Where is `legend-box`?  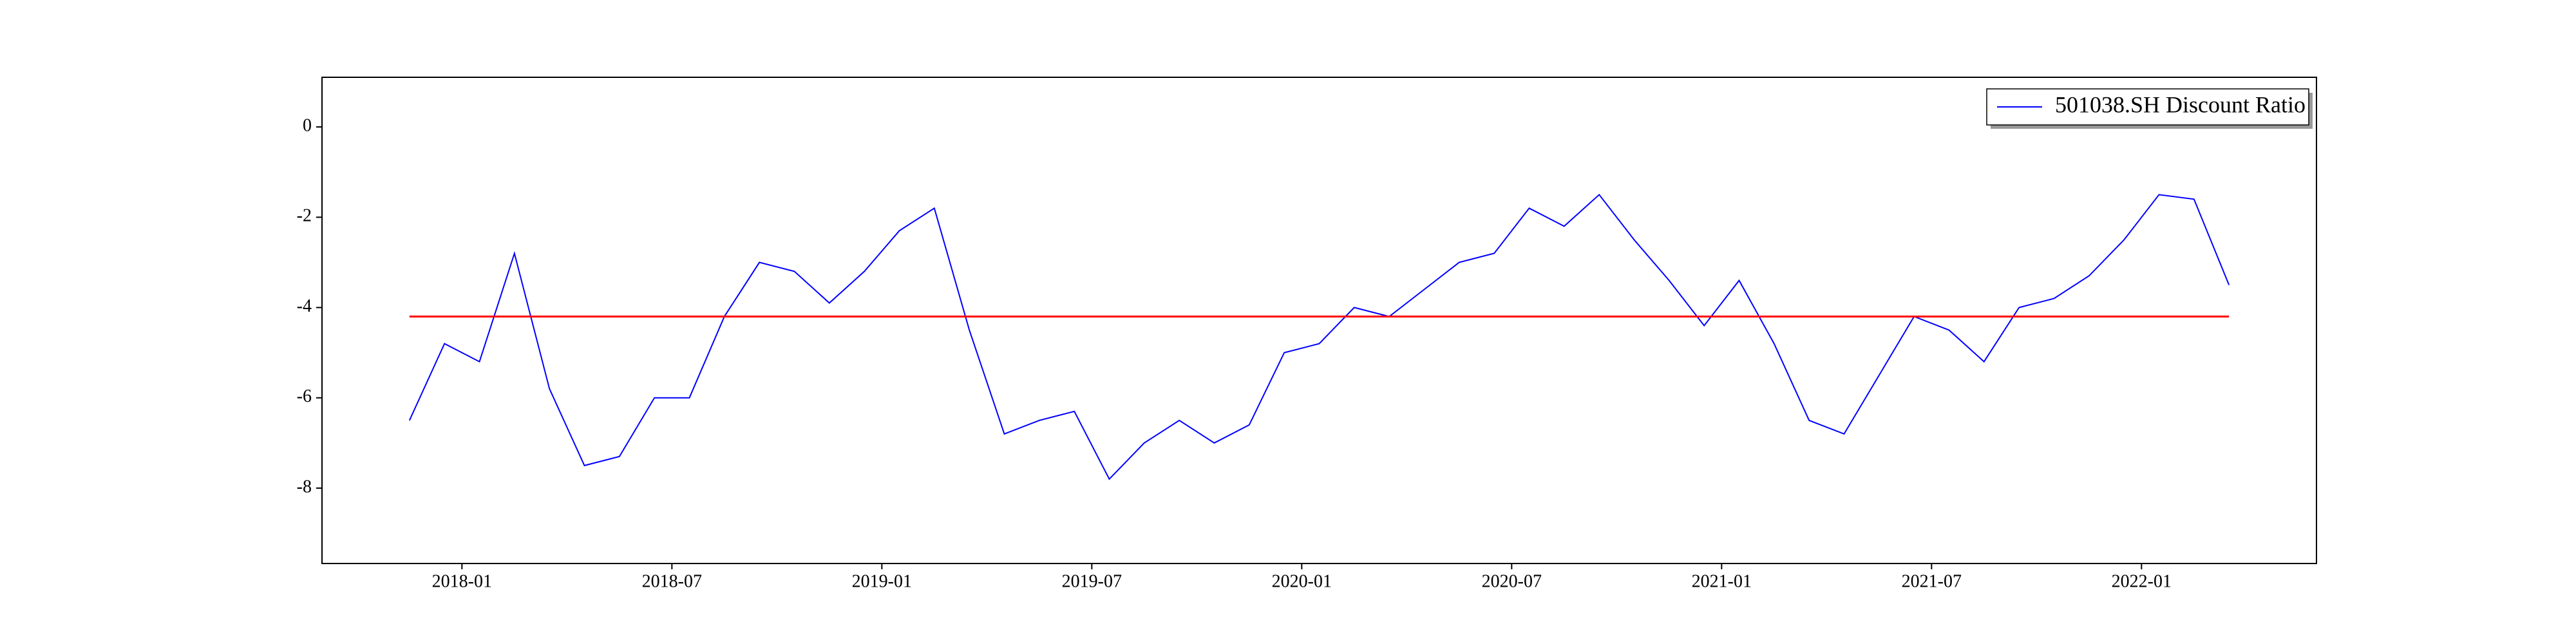
legend-box is located at coordinates (2147, 107).